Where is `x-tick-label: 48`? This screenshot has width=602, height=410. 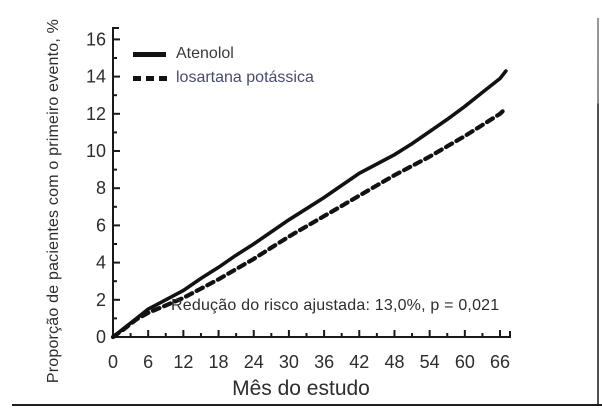 x-tick-label: 48 is located at coordinates (394, 362).